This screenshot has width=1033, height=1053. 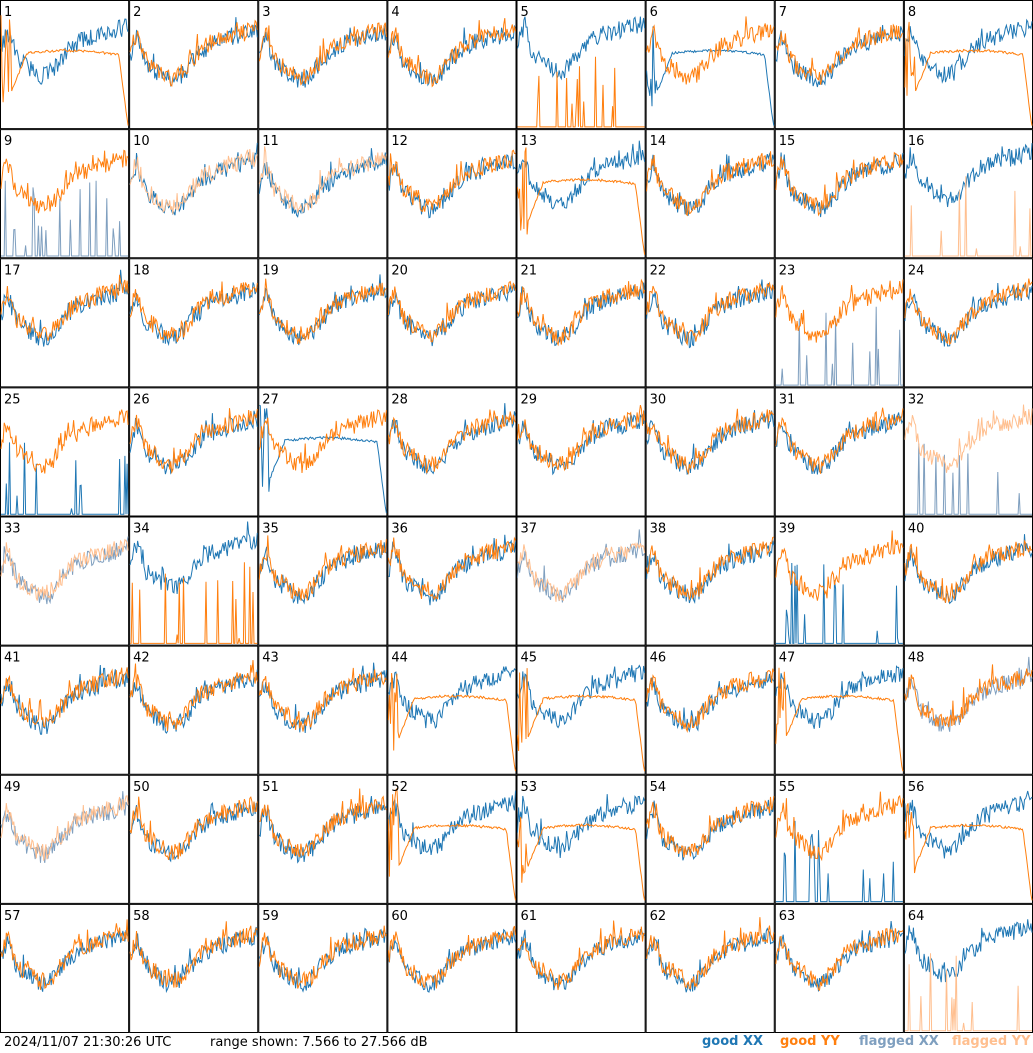 I want to click on panel-54: 54, so click(x=710, y=839).